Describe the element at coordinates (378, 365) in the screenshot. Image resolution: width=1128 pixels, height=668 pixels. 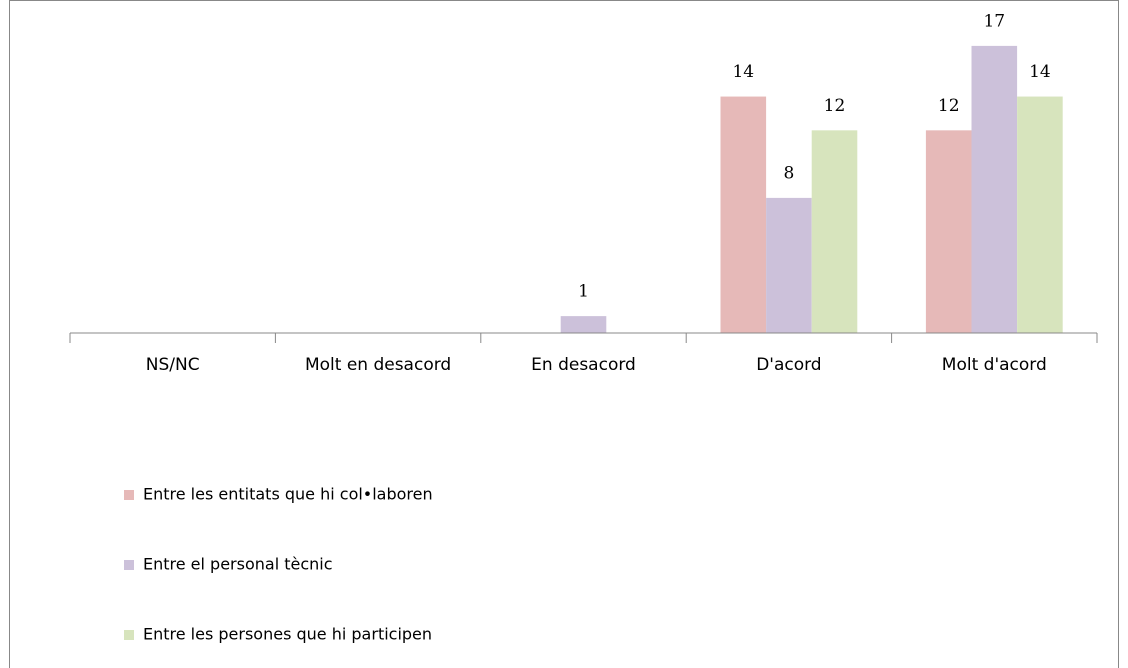
I see `x-tick-label: Molt en desacord` at that location.